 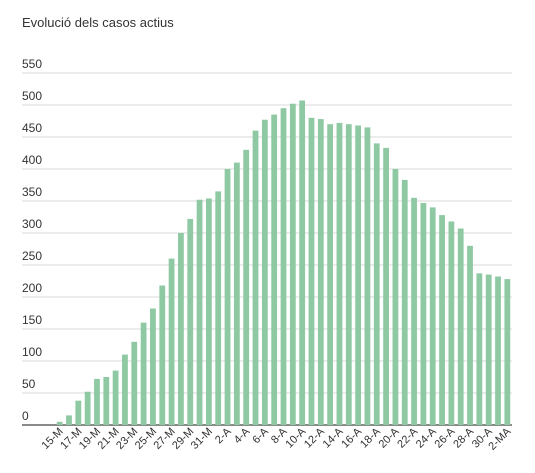 What do you see at coordinates (442, 320) in the screenshot?
I see `bar-25-A` at bounding box center [442, 320].